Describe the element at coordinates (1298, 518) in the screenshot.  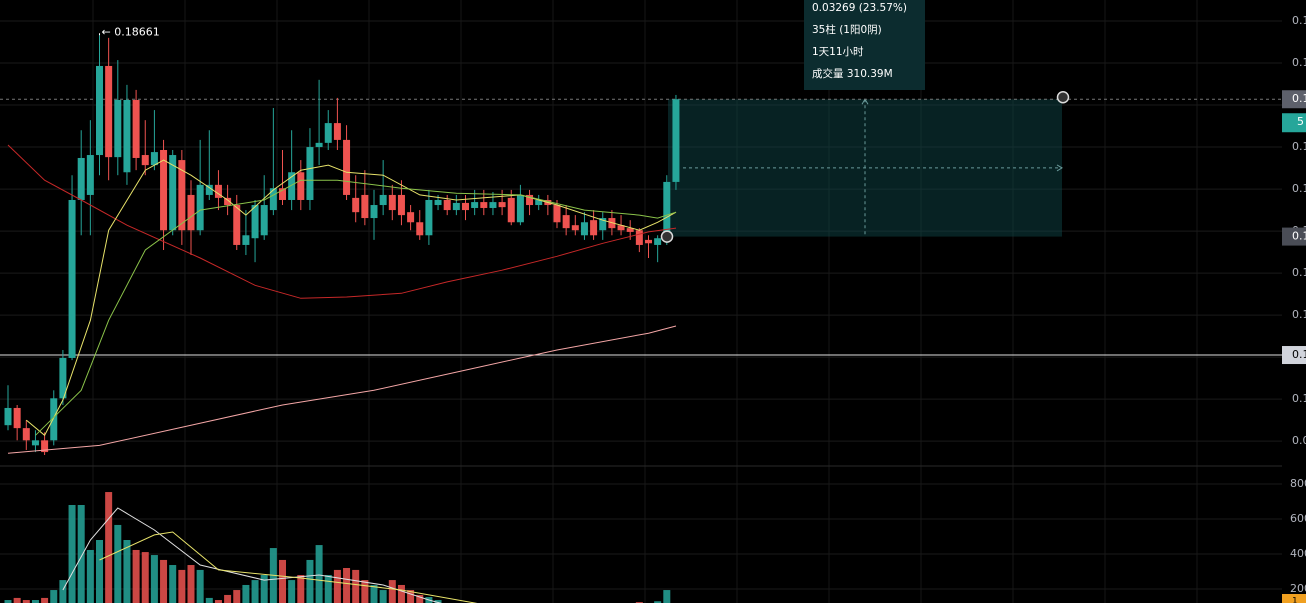
I see `volume-tick-label: 600` at that location.